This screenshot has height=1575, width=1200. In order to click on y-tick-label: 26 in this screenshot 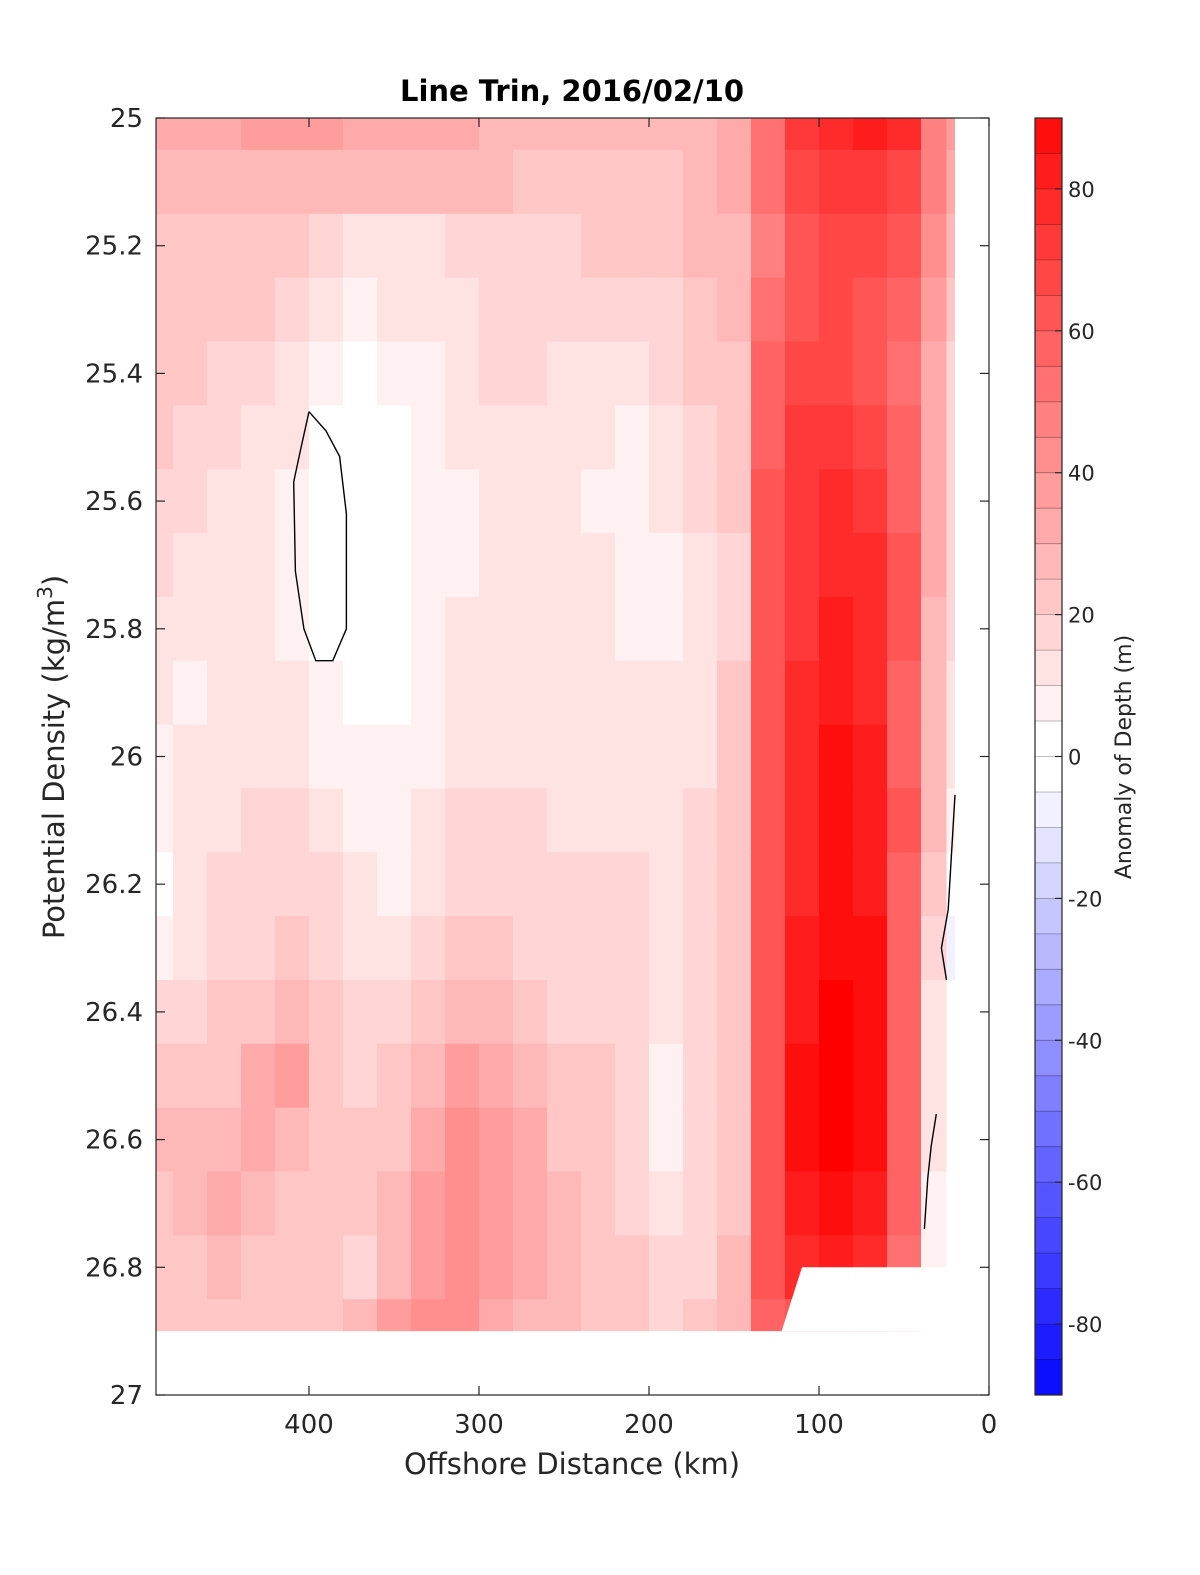, I will do `click(126, 758)`.